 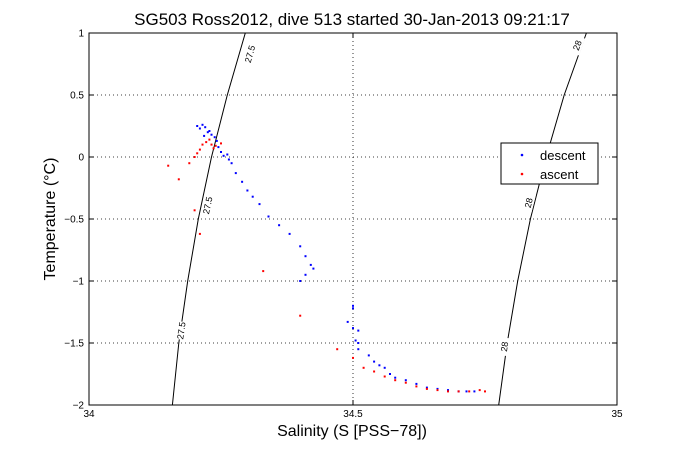 I want to click on x-axis-title: Salinity (S [PSS−78]), so click(x=352, y=431).